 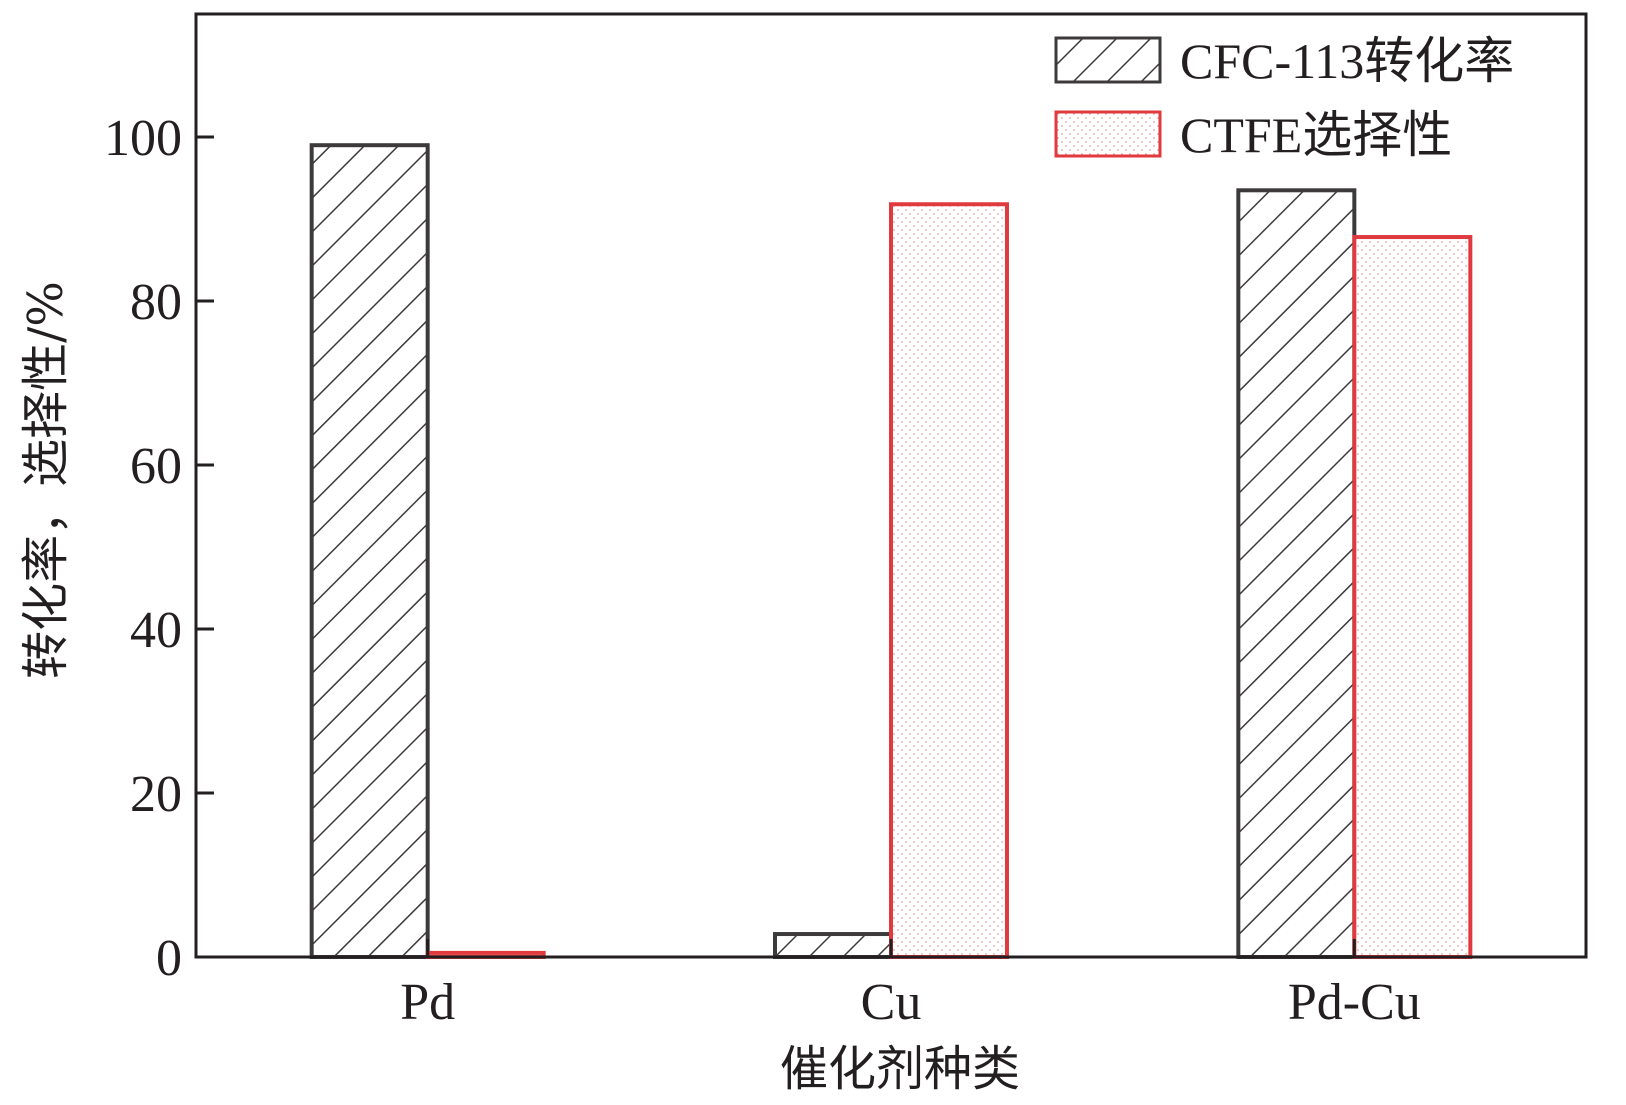 I want to click on legend: CFC-113转化率 CTFE选择性, so click(x=1284, y=98).